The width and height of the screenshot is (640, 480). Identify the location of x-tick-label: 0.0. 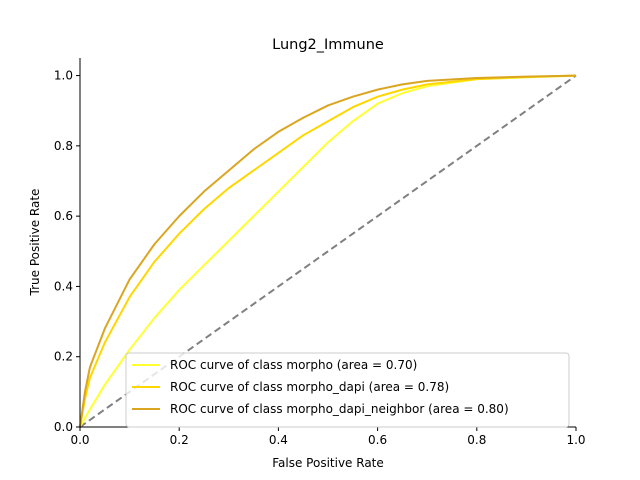
(79, 440).